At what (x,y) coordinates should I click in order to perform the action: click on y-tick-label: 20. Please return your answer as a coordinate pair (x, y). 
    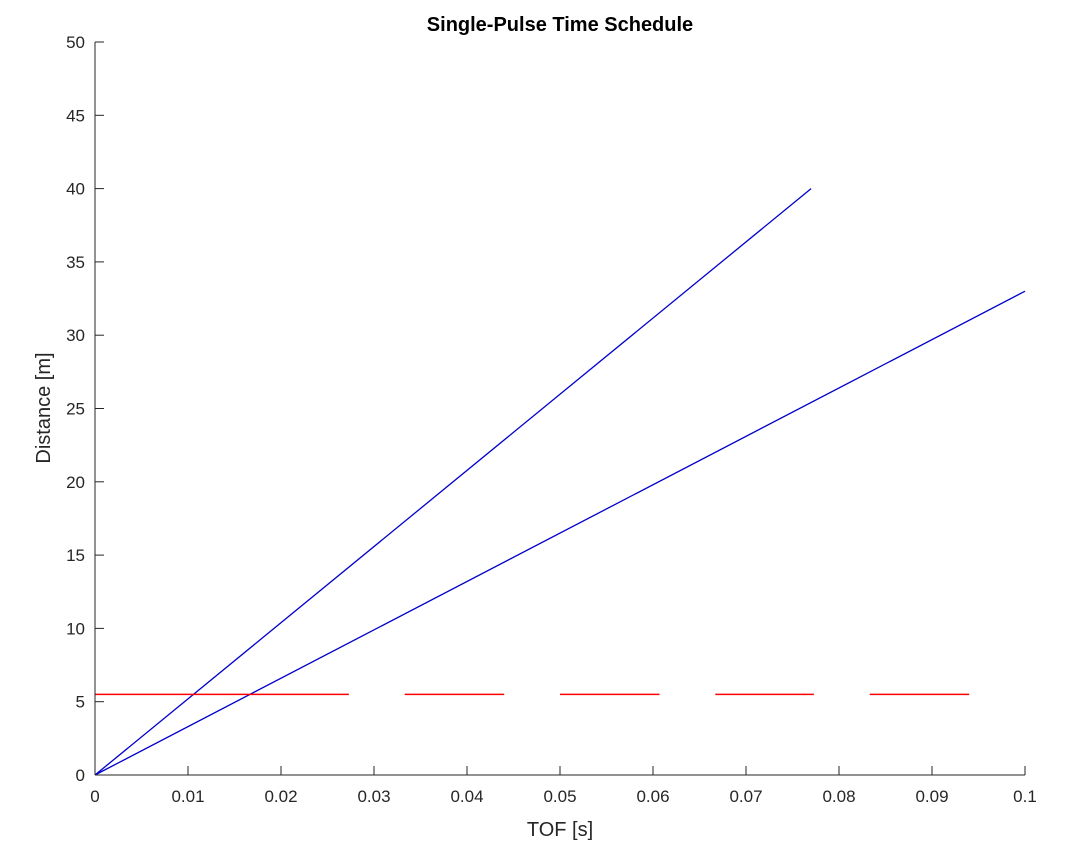
    Looking at the image, I should click on (75, 482).